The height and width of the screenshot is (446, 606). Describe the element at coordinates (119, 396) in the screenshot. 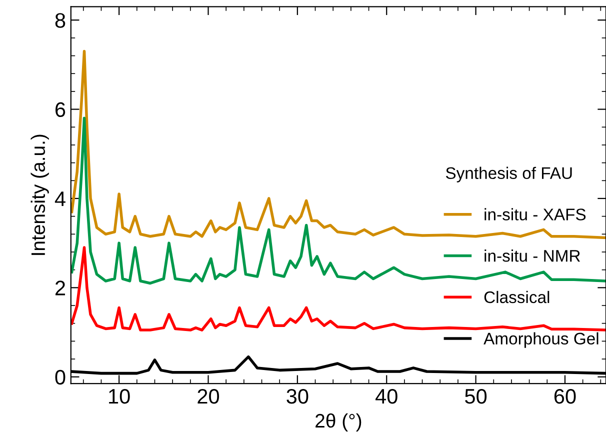

I see `x-tick-label: 10` at that location.